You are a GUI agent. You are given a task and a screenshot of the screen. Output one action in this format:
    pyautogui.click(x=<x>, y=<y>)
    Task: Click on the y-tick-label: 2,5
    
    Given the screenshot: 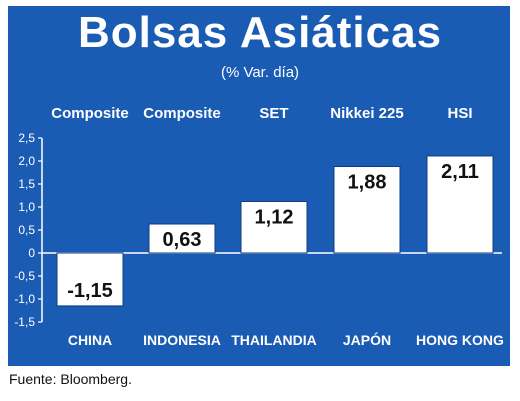 What is the action you would take?
    pyautogui.click(x=26, y=138)
    